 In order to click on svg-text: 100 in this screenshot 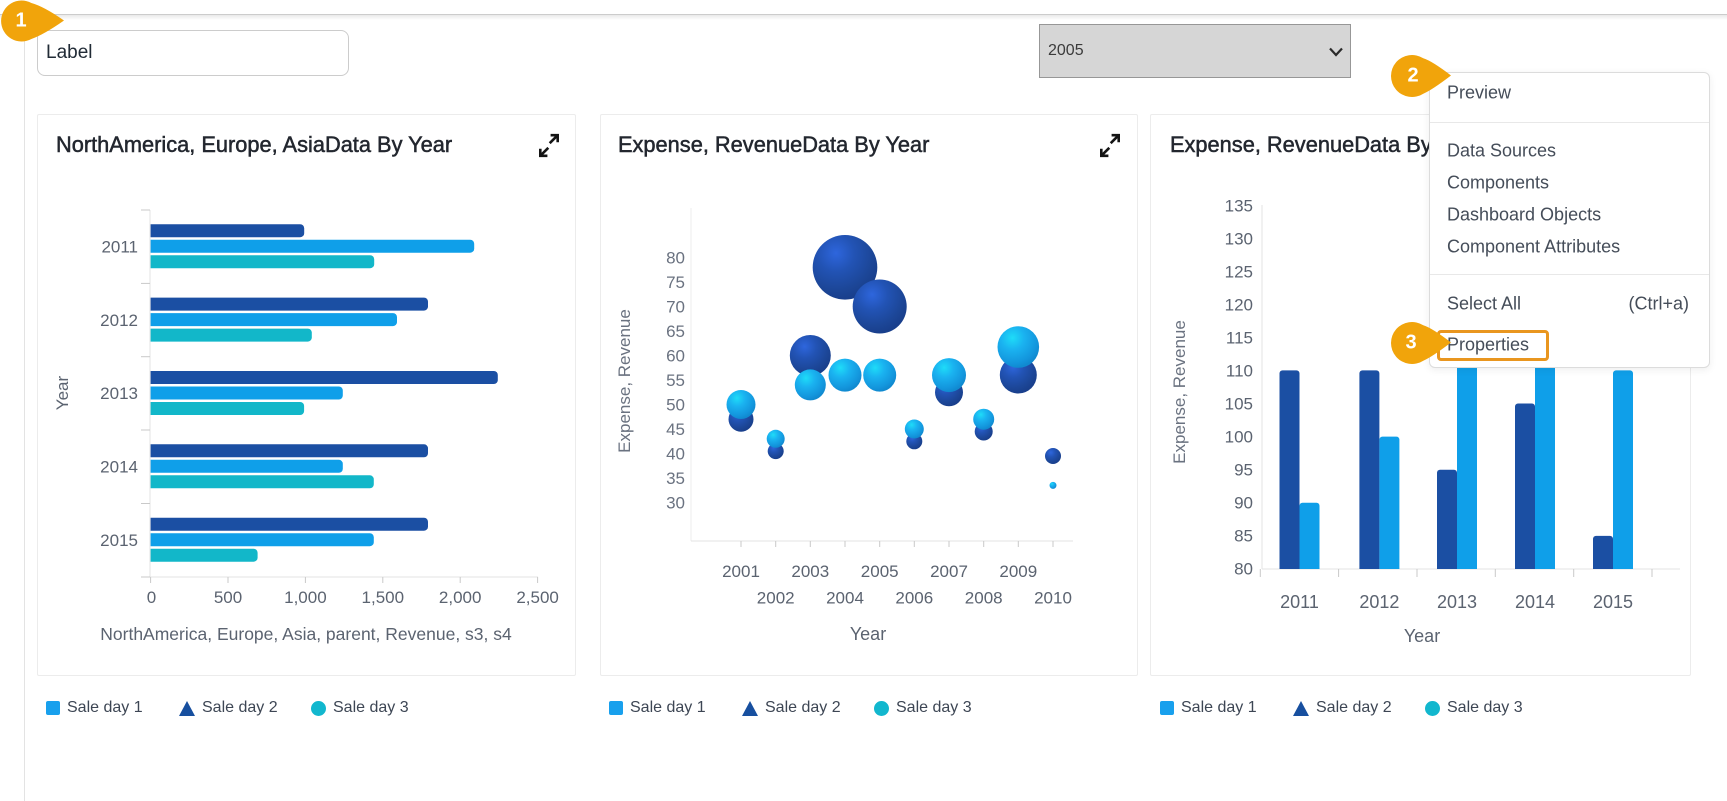, I will do `click(1239, 437)`.